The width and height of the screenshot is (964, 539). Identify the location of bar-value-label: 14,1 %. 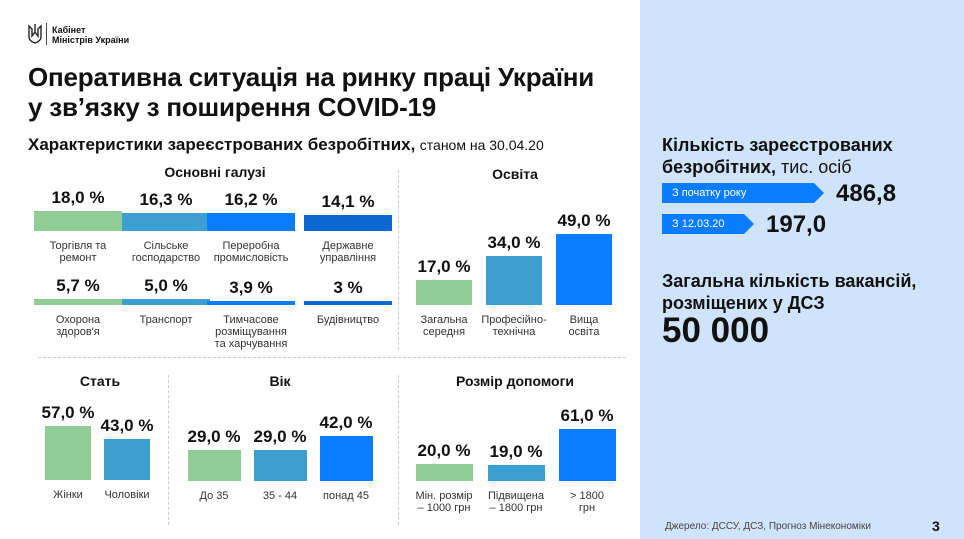
(348, 201).